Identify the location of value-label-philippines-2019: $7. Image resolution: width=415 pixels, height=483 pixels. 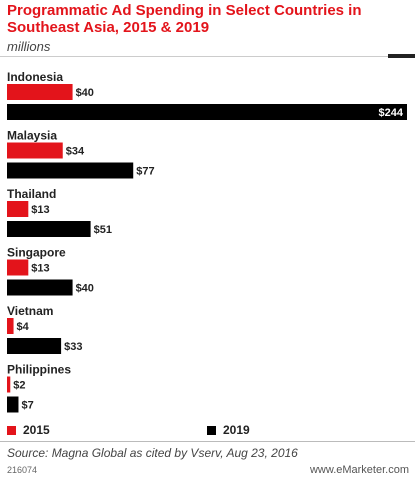
(27, 406).